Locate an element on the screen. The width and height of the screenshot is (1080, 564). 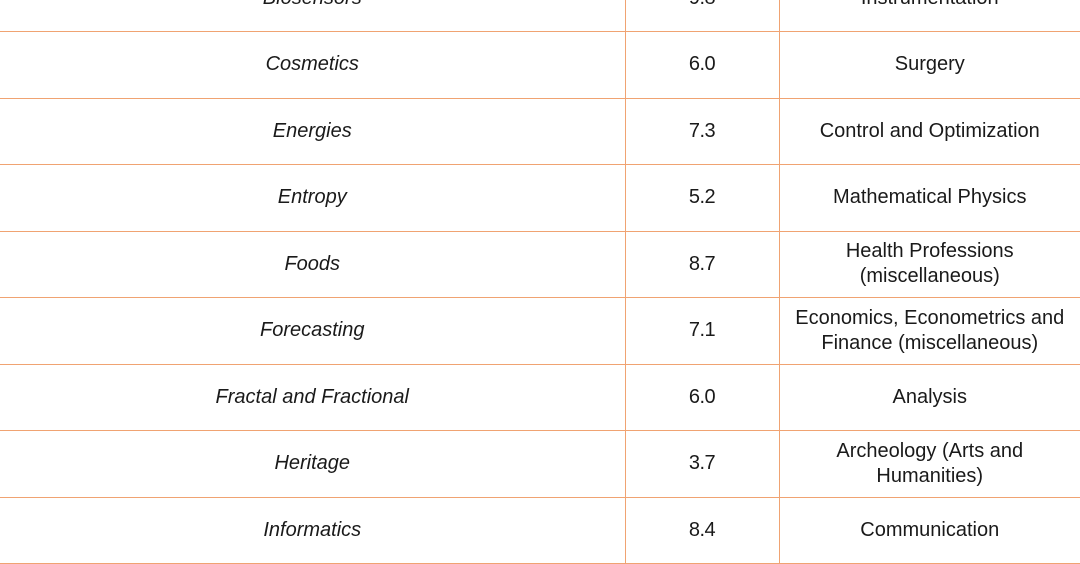
category-cell: Archeology (Arts and Humanities) is located at coordinates (929, 464).